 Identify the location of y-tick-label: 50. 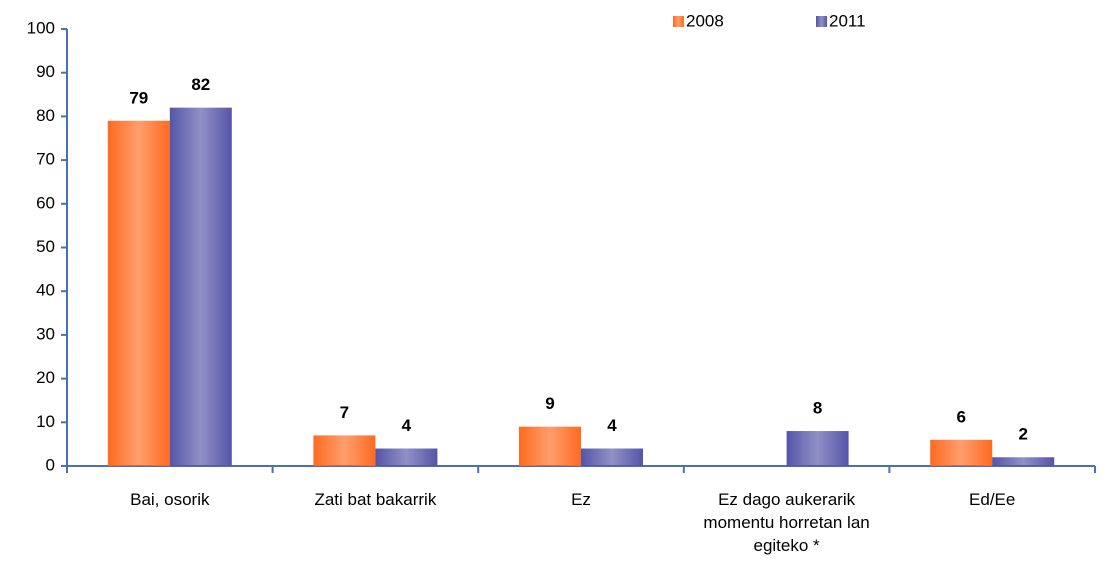
(45, 246).